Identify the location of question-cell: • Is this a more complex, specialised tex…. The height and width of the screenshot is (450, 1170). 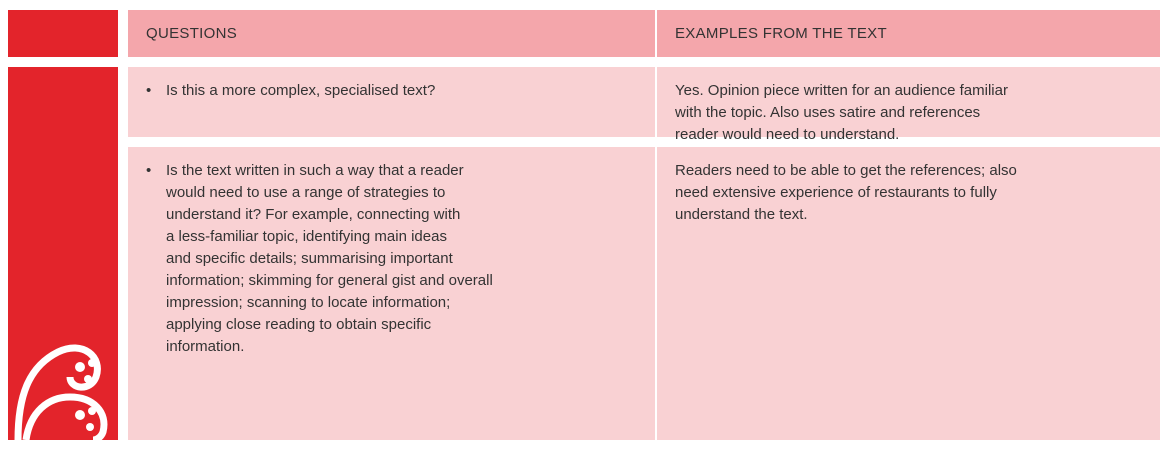
(391, 102).